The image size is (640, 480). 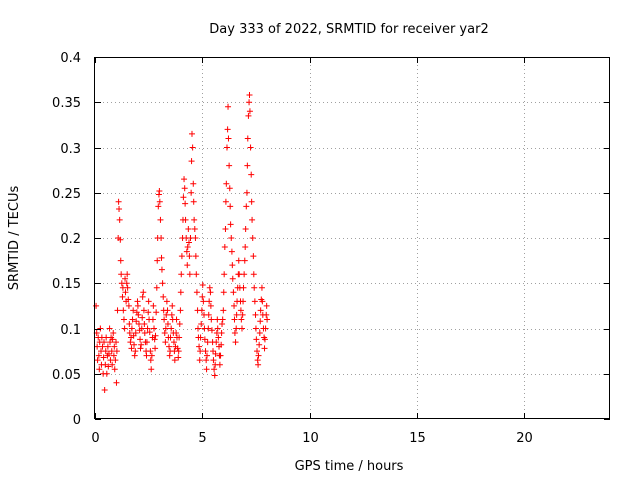 I want to click on y-tick-label: 0.1, so click(x=70, y=330).